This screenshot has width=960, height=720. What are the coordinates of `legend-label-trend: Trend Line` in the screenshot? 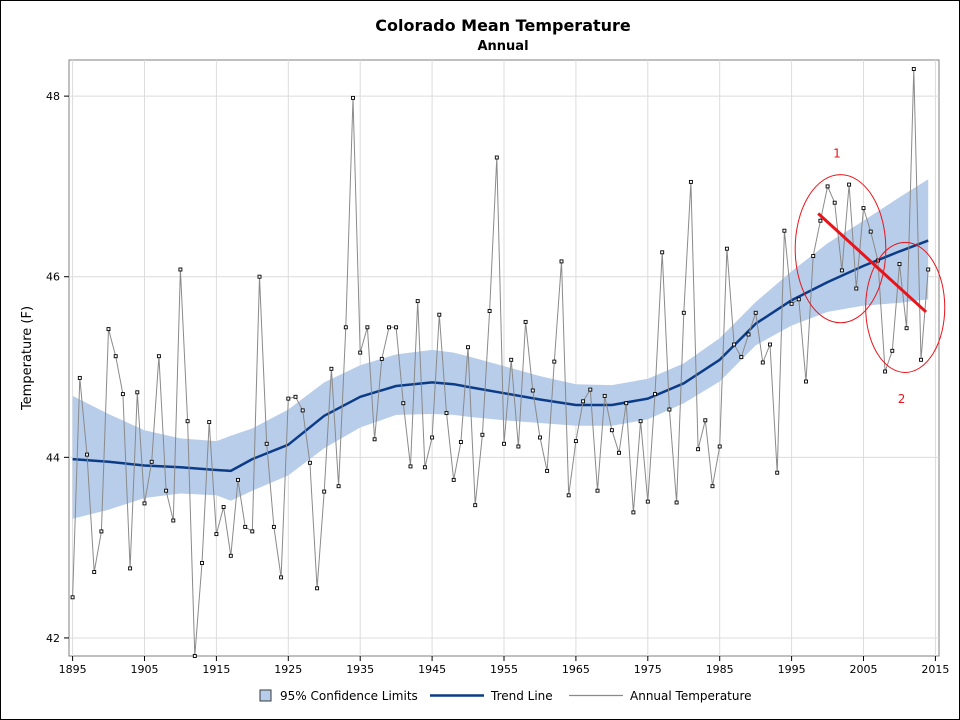 It's located at (521, 696).